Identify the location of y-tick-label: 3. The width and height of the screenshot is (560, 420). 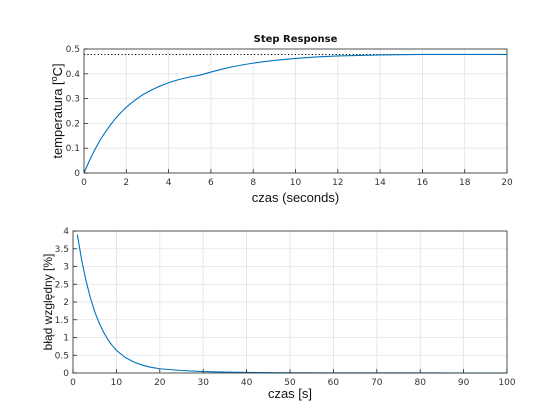
(66, 268).